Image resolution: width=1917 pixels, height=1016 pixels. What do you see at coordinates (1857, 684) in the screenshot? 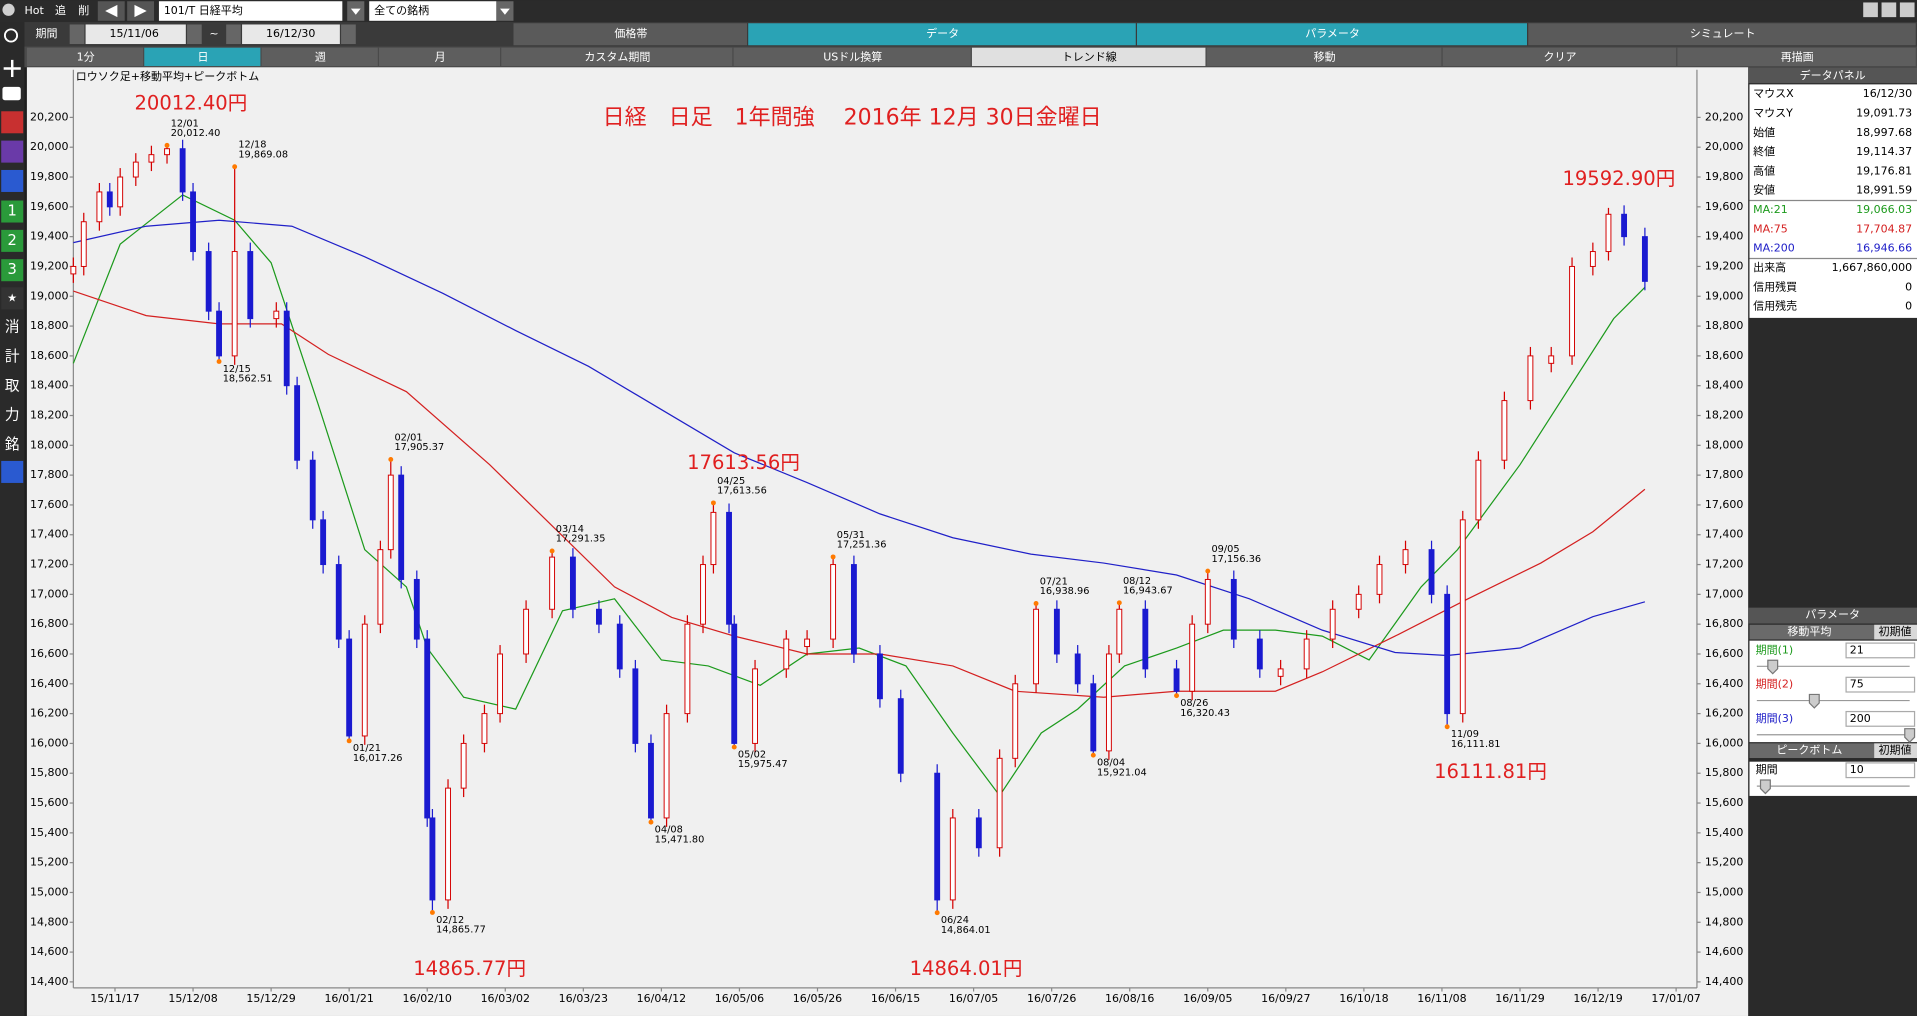
I see `period-value: 75` at bounding box center [1857, 684].